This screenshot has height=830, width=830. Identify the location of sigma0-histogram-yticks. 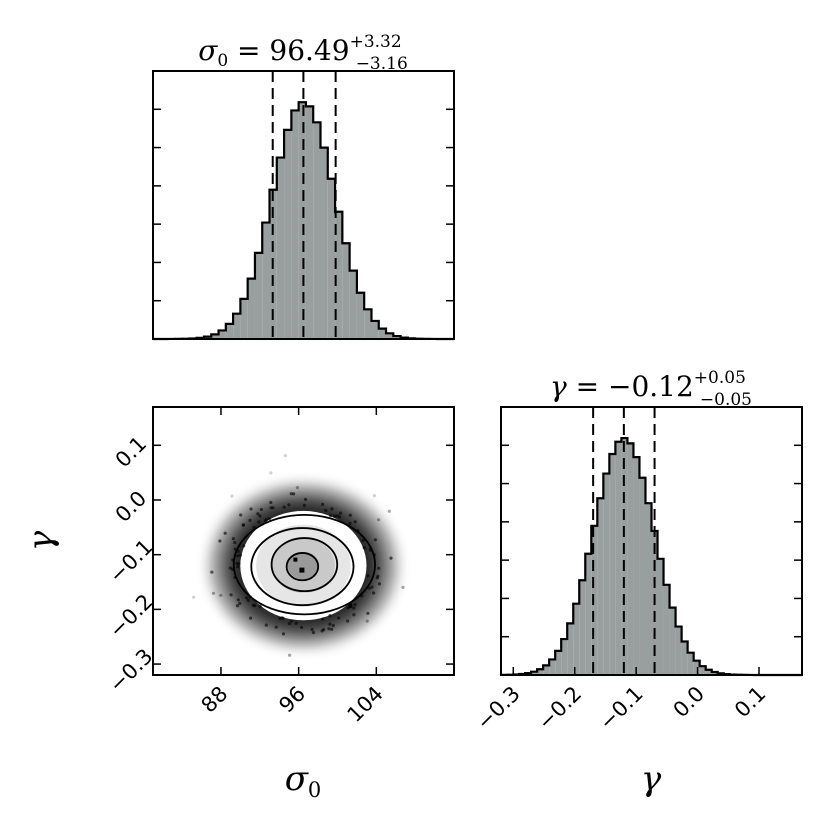
(303, 205).